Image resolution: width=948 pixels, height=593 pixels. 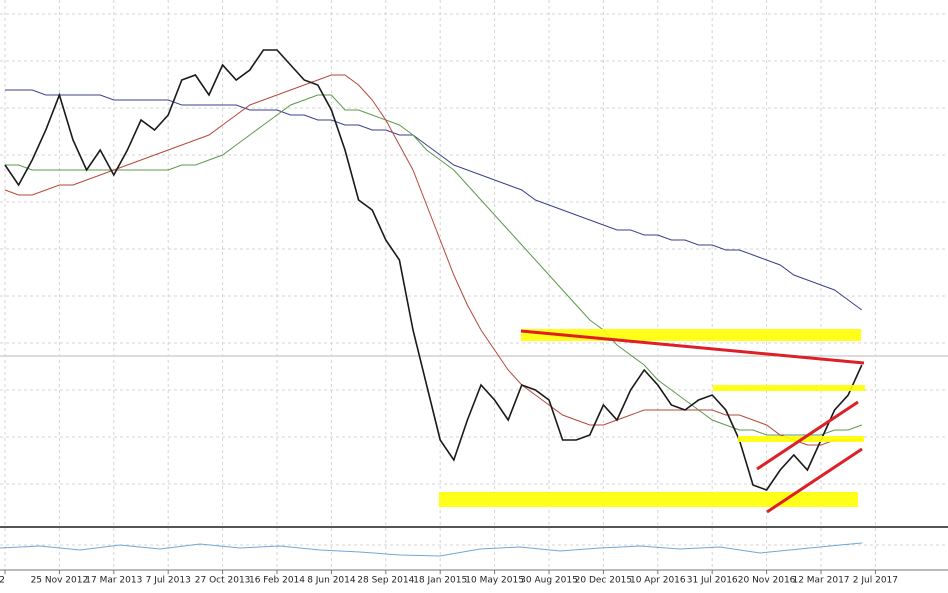 I want to click on x-tick-label: 25 Nov 2012, so click(x=60, y=581).